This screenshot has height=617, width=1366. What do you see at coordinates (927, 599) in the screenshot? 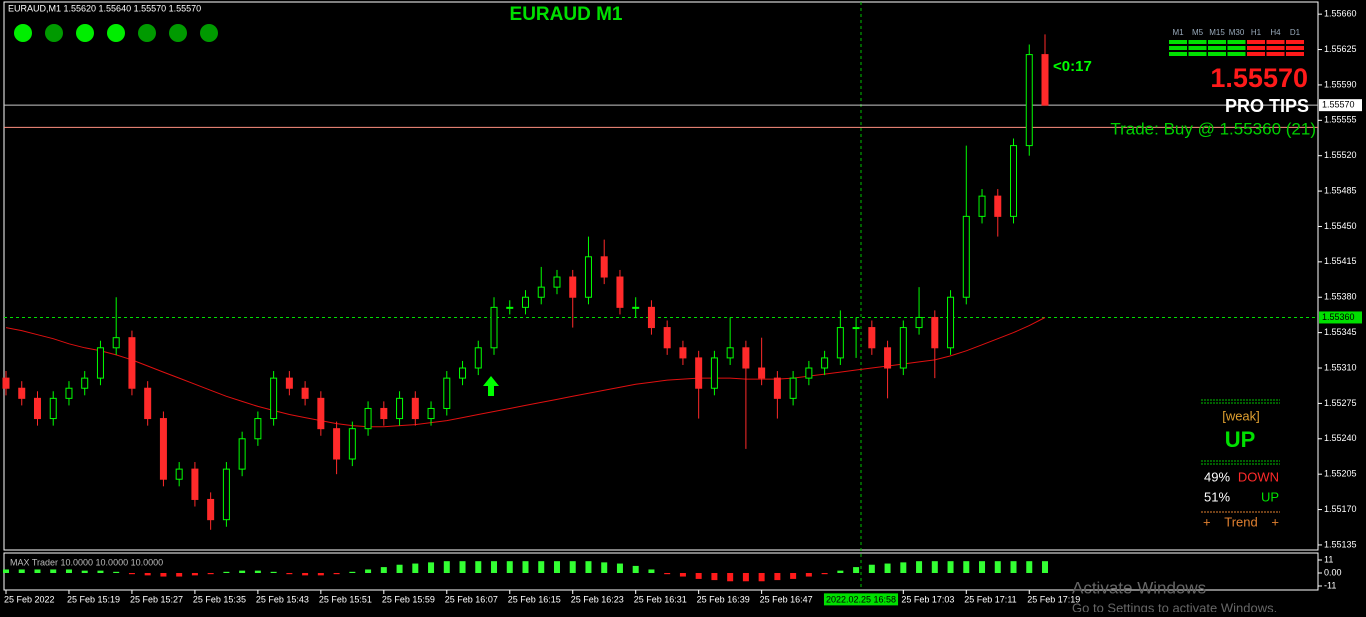
I see `x-tick-label: 25 Feb 17:03` at bounding box center [927, 599].